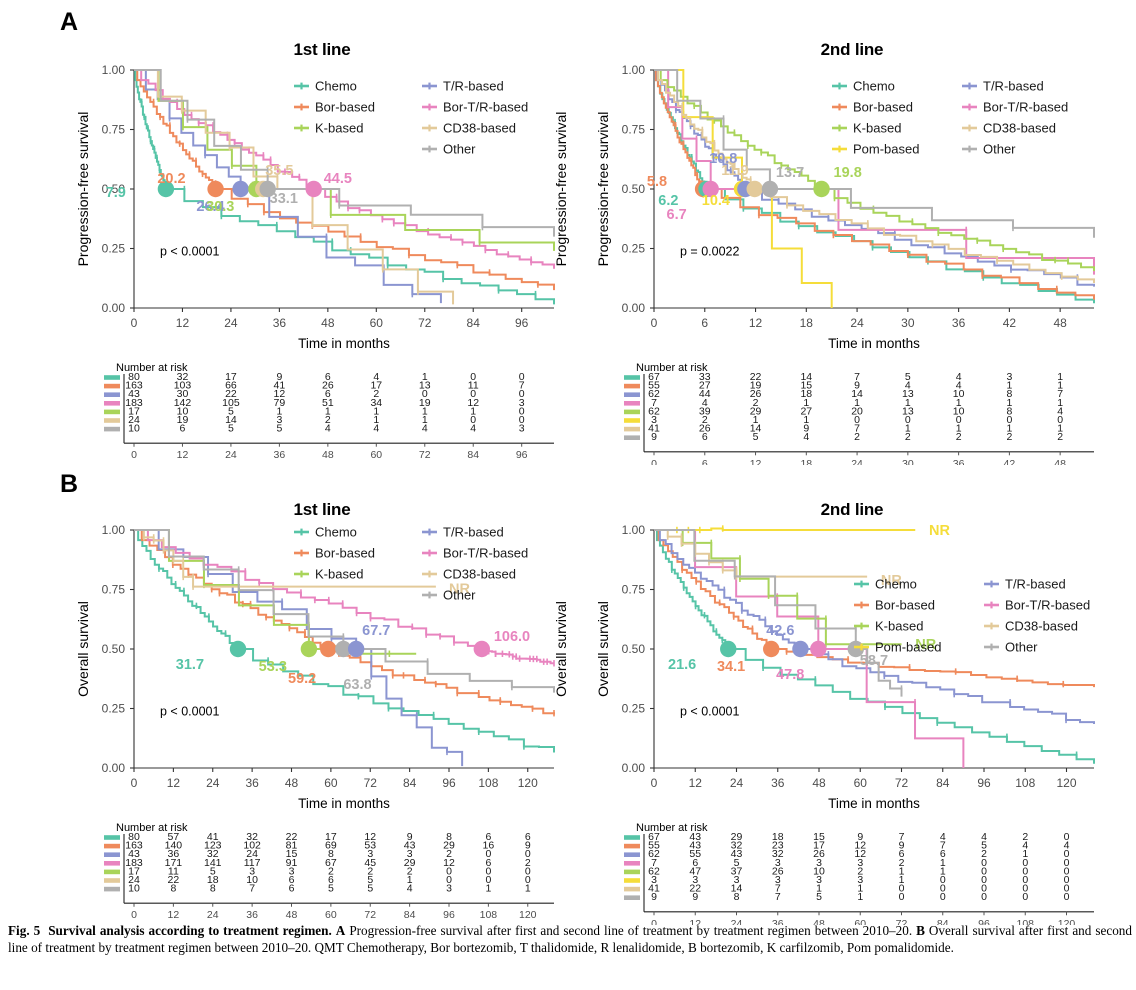 The width and height of the screenshot is (1136, 990). I want to click on svg-text: 96, so click(449, 783).